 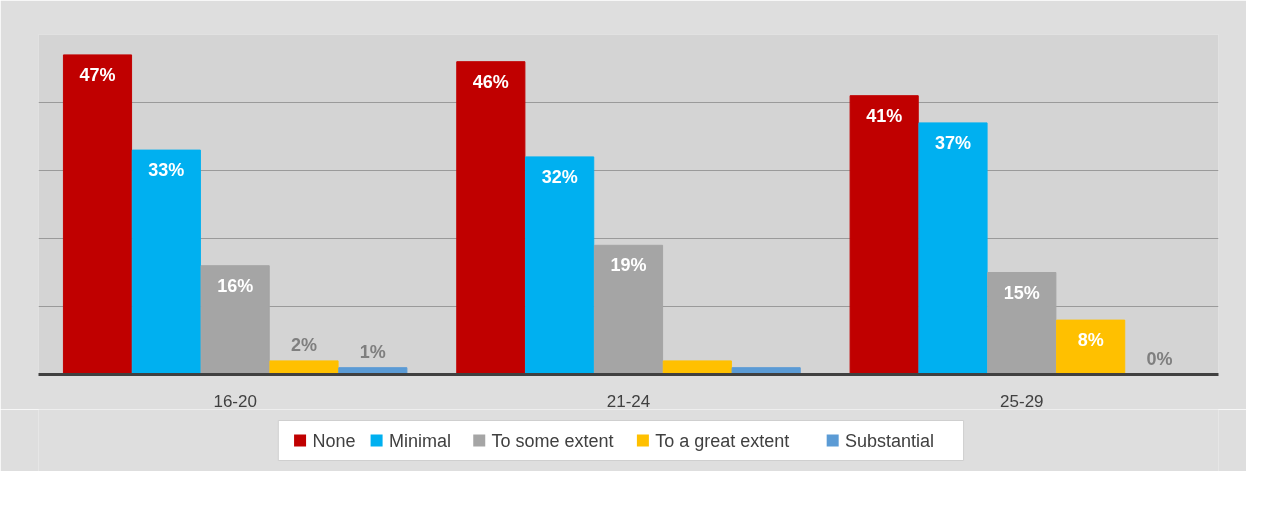 I want to click on x-tick-label: 25-29, so click(x=1022, y=401).